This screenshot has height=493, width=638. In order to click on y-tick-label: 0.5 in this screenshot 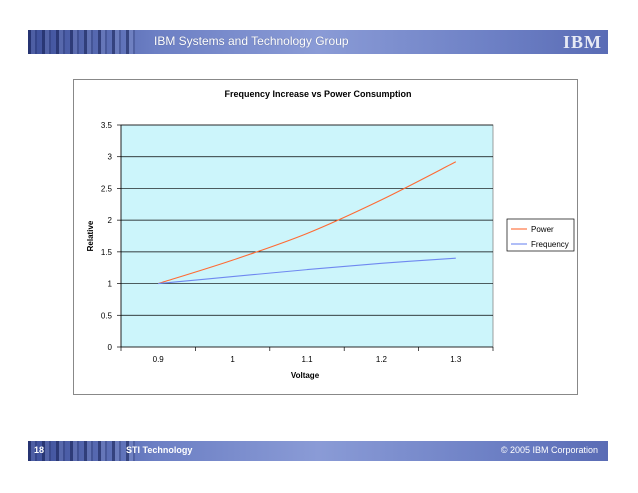, I will do `click(107, 315)`.